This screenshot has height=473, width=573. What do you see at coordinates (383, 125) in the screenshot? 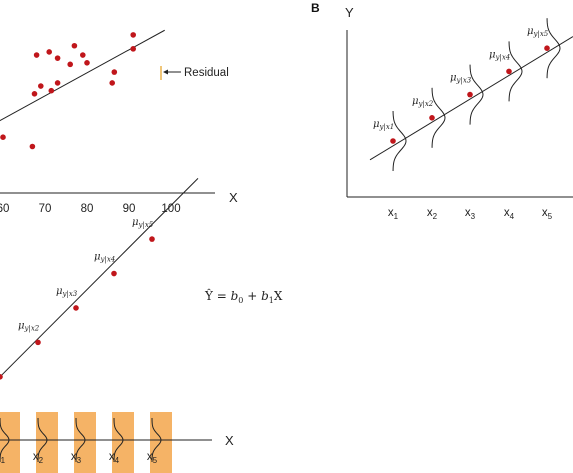
I see `conditional-mean-label: μy|x1` at bounding box center [383, 125].